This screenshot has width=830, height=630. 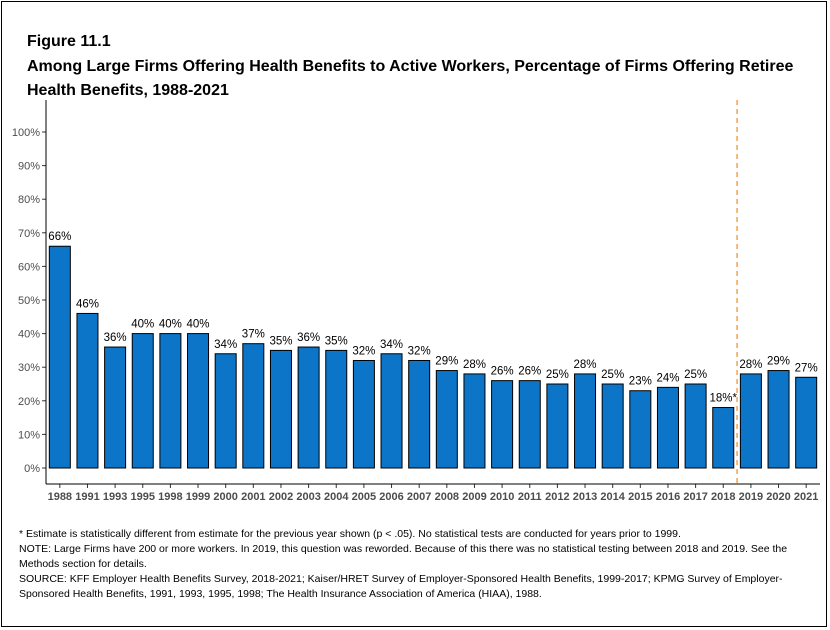 What do you see at coordinates (806, 497) in the screenshot?
I see `x-tick-label: 2021` at bounding box center [806, 497].